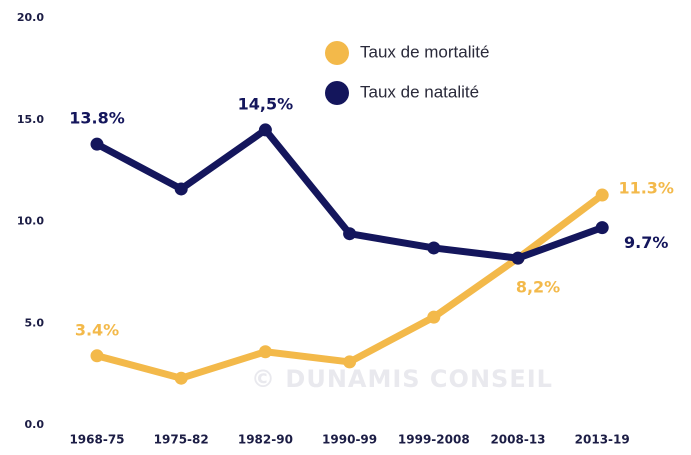 The height and width of the screenshot is (455, 691). Describe the element at coordinates (30, 17) in the screenshot. I see `y-tick-label: 20.0` at that location.